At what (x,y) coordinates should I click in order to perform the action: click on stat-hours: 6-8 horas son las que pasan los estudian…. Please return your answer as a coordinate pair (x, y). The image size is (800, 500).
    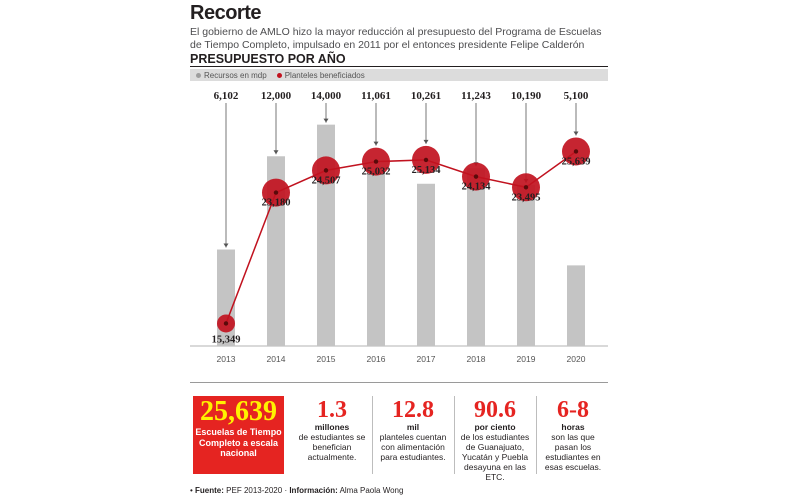
    Looking at the image, I should click on (573, 435).